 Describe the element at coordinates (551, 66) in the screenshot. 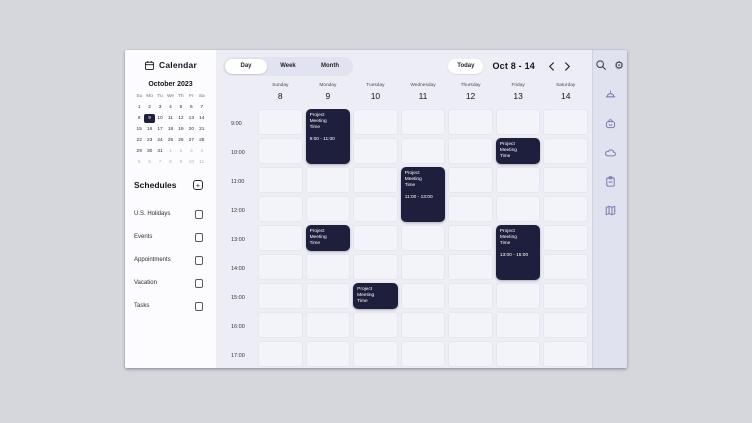

I see `prev-week-button` at that location.